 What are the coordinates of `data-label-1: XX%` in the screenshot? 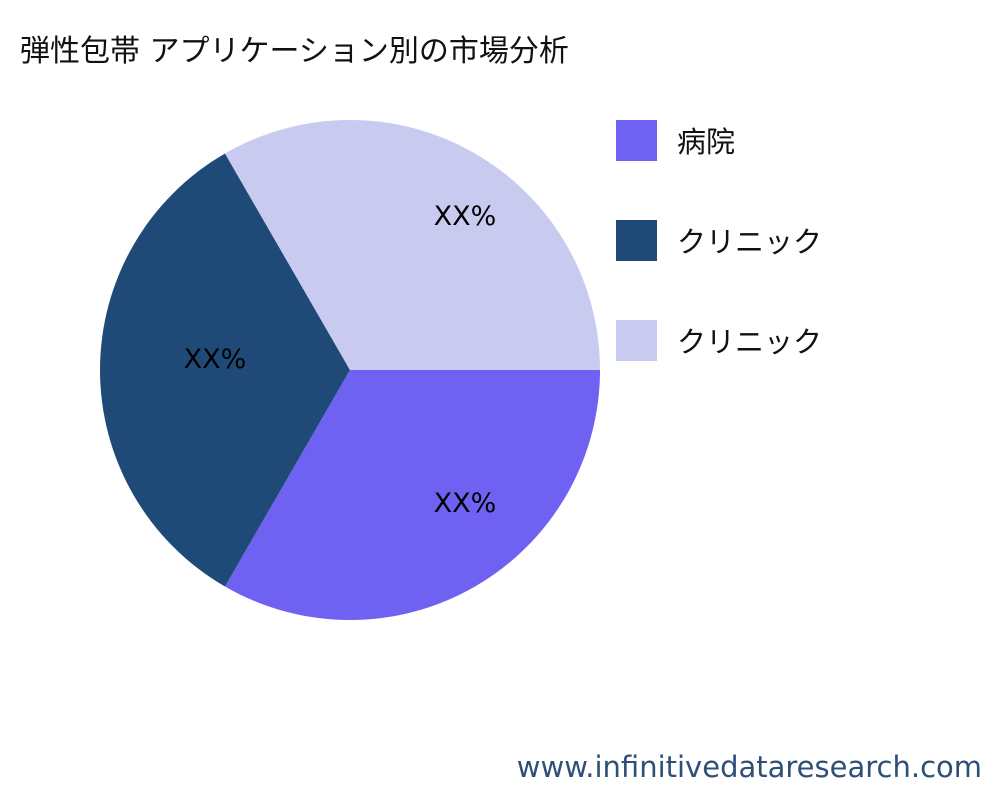 It's located at (215, 359).